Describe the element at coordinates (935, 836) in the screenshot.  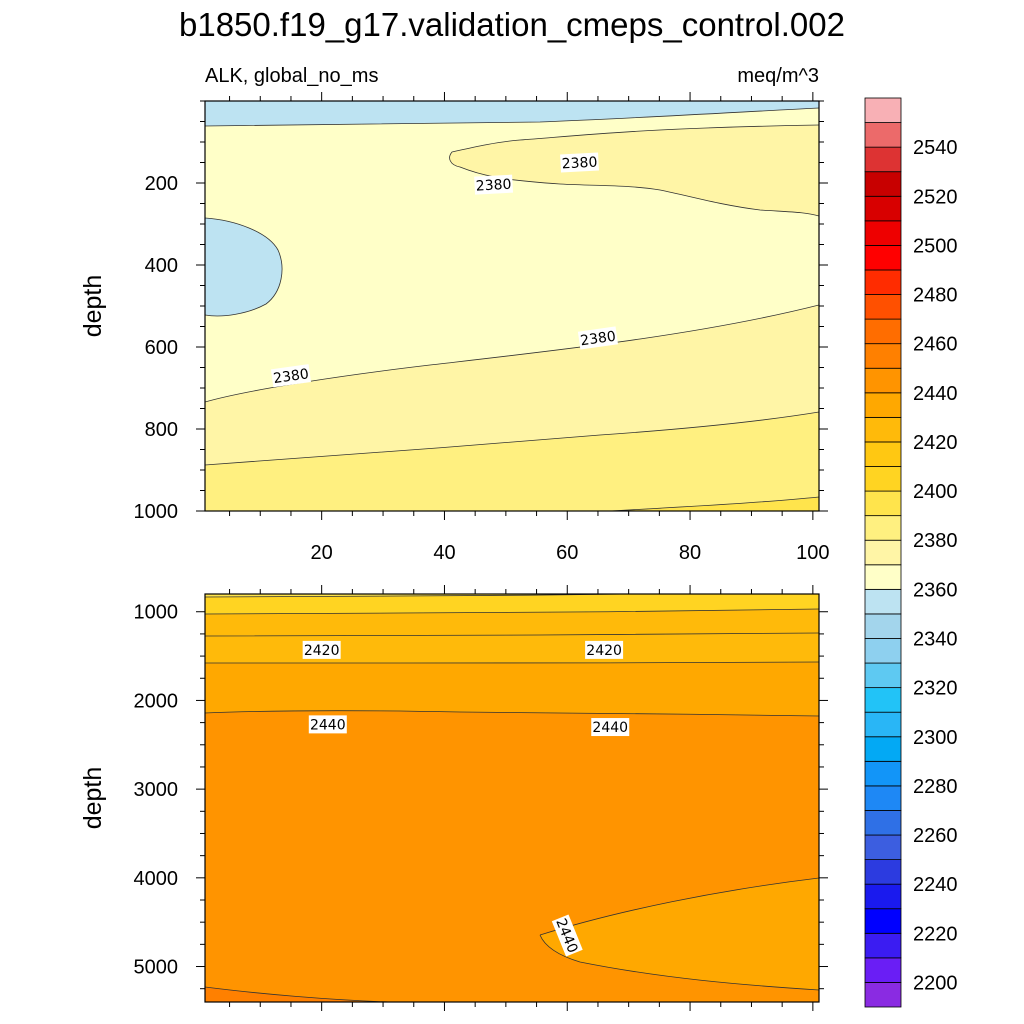
I see `colorbar-tick-label: 2260` at that location.